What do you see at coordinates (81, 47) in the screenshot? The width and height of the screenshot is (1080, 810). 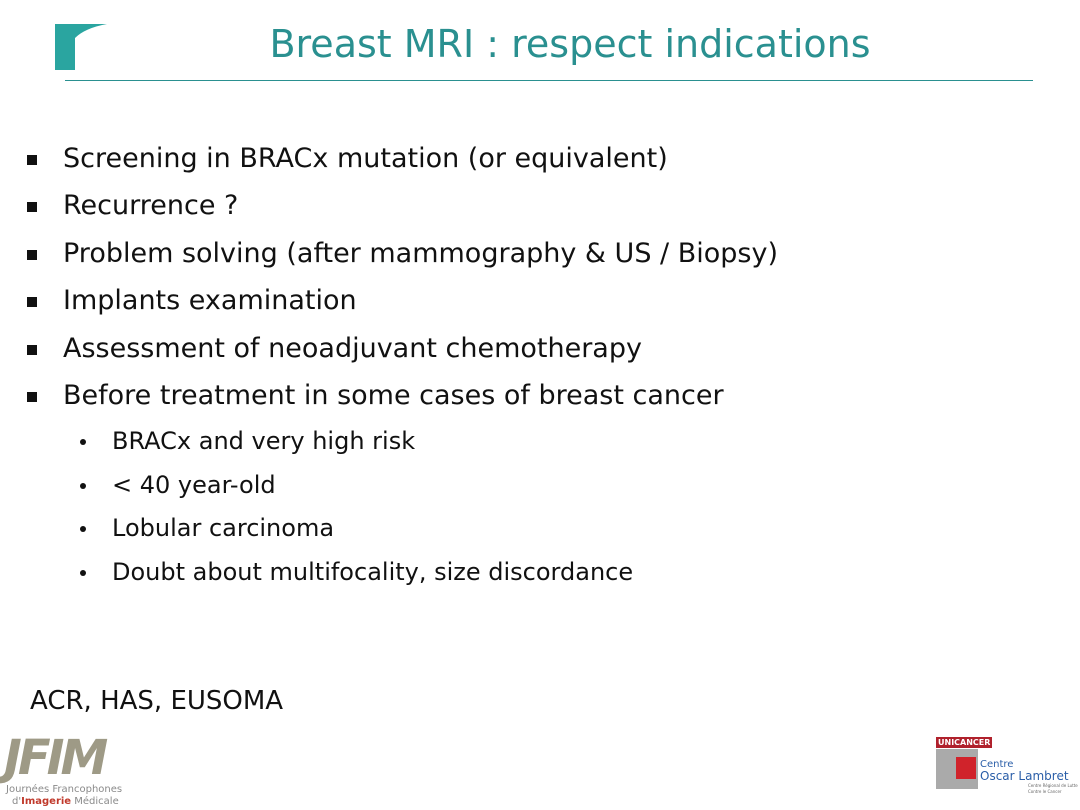 I see `top-logo` at bounding box center [81, 47].